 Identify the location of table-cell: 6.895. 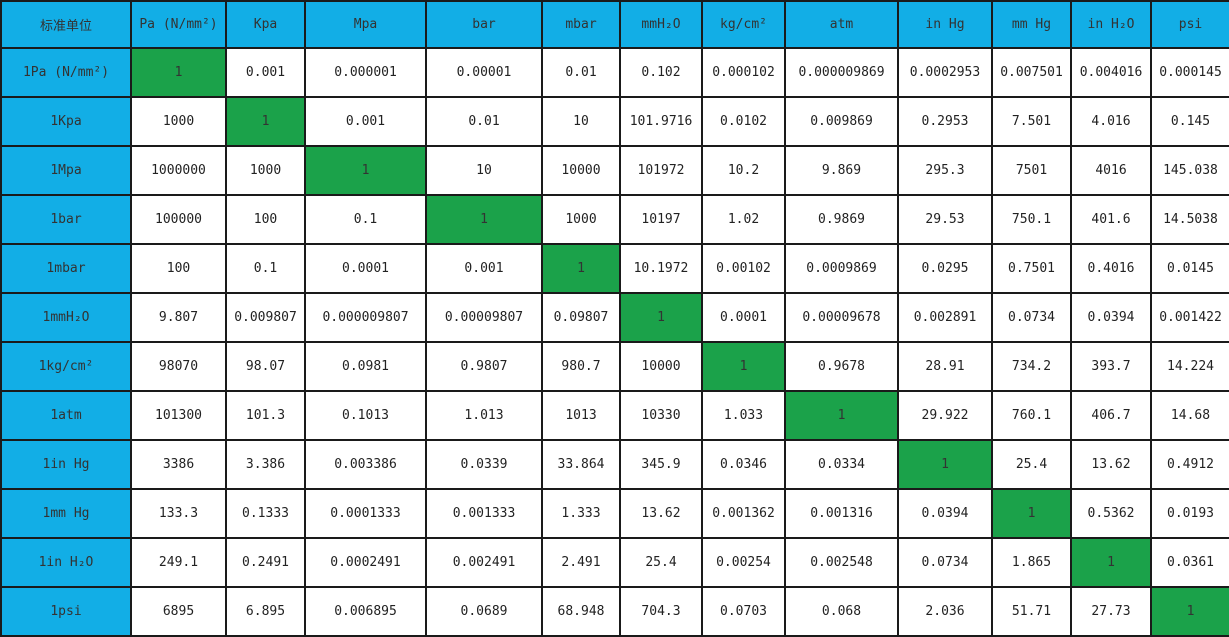
(265, 611).